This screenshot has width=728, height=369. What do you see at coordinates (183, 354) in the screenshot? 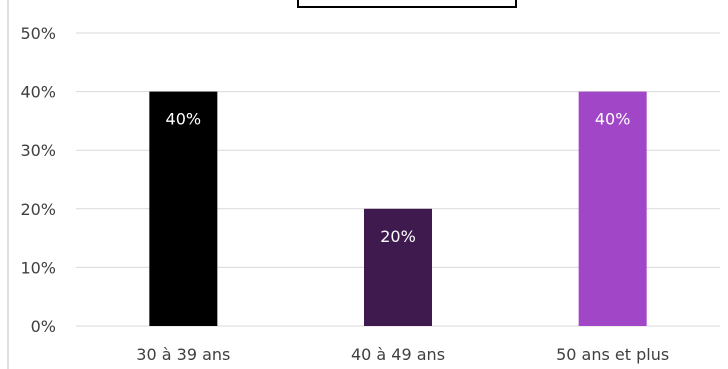
I see `x-tick-label: 30 à 39 ans` at bounding box center [183, 354].